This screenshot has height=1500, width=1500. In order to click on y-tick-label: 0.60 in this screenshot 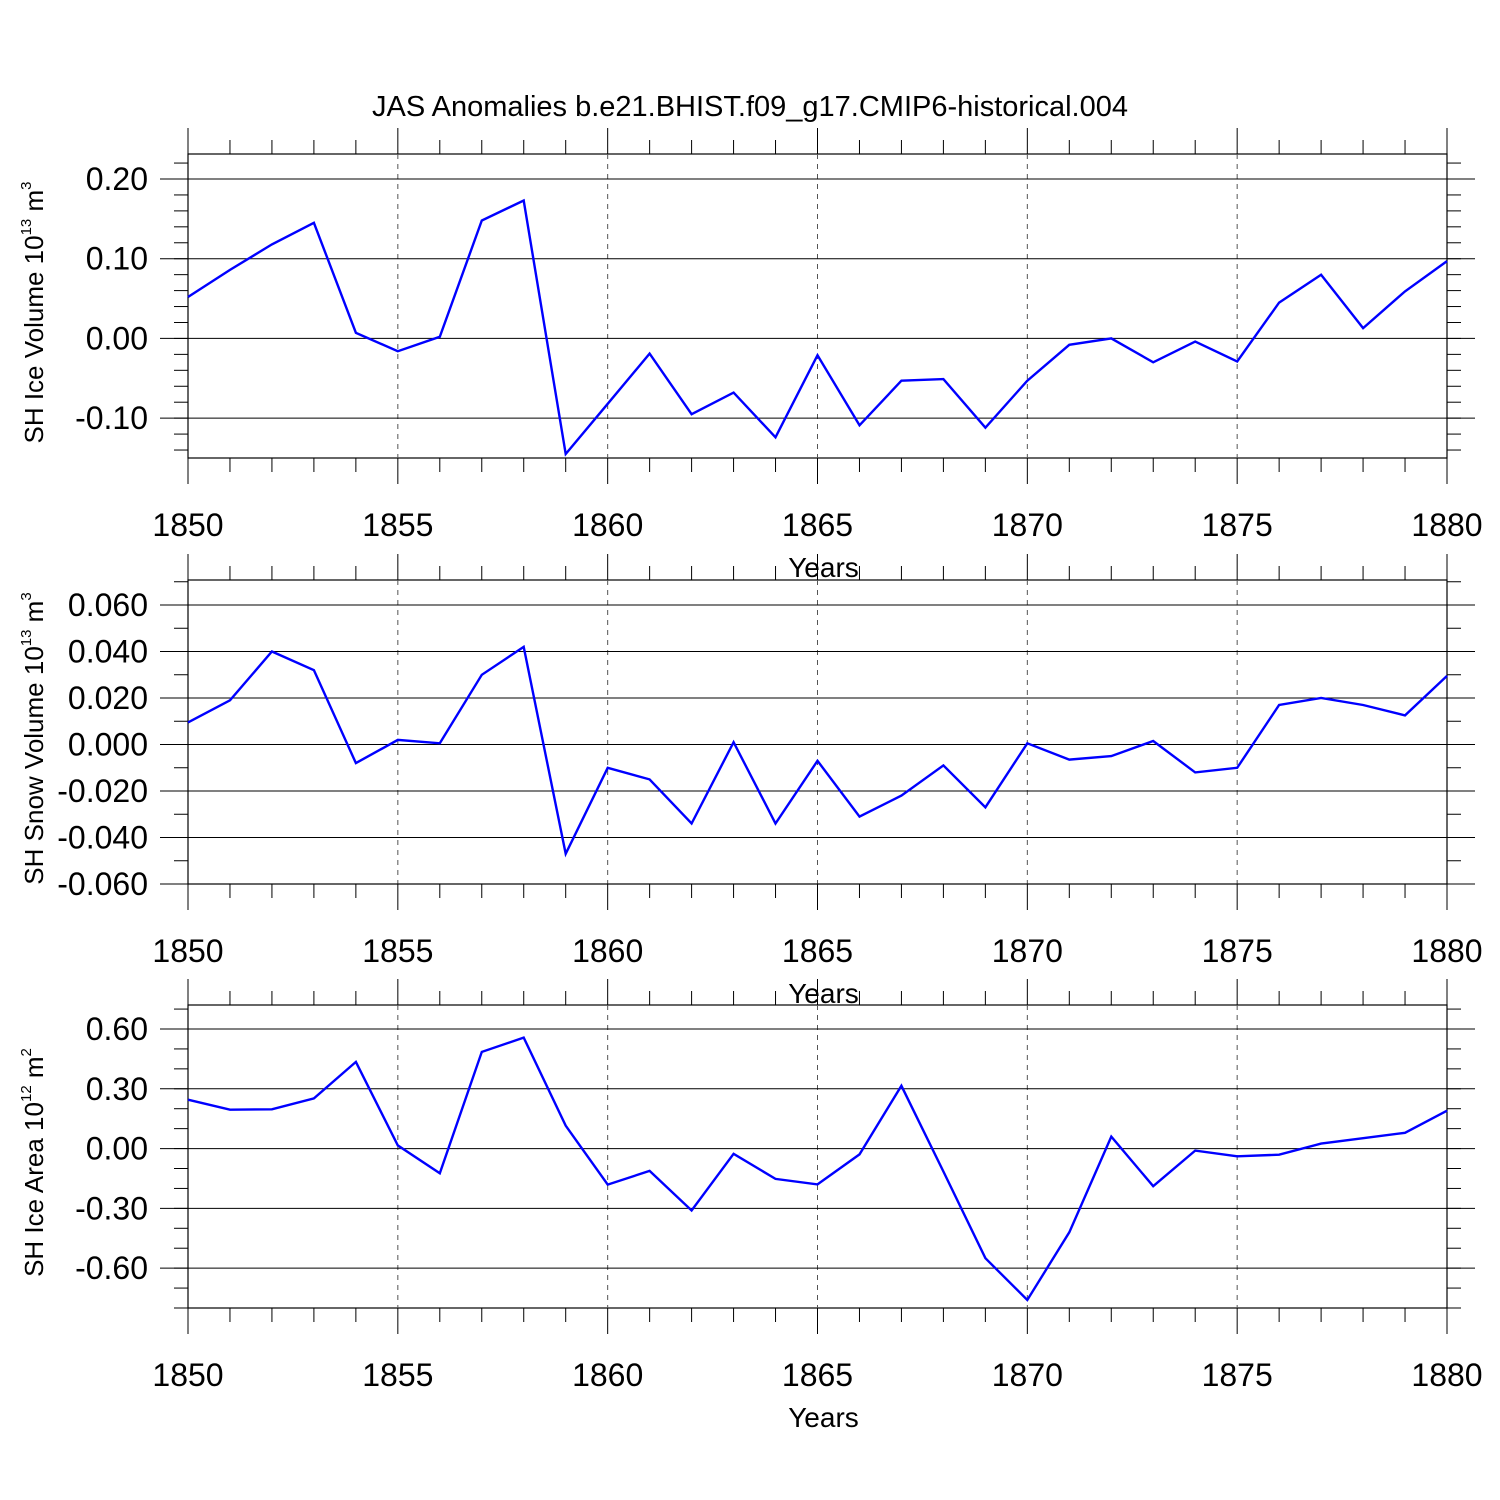, I will do `click(117, 1029)`.